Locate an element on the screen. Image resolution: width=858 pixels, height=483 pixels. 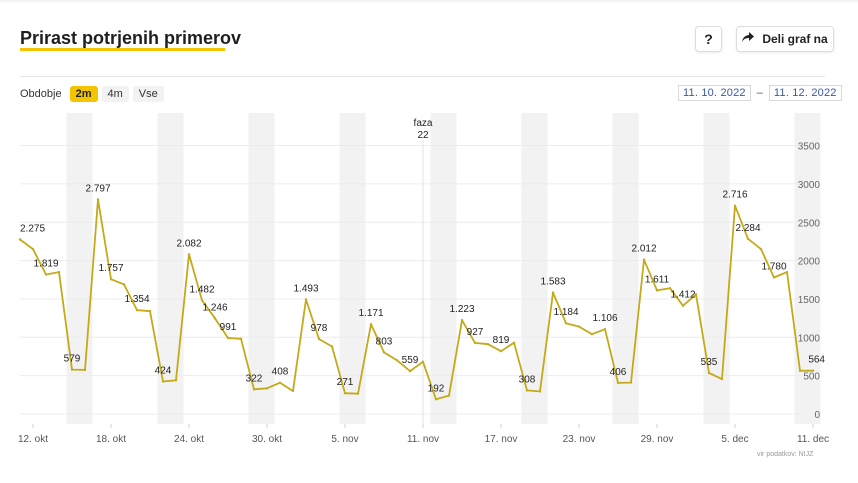
data-label: 271 is located at coordinates (345, 382).